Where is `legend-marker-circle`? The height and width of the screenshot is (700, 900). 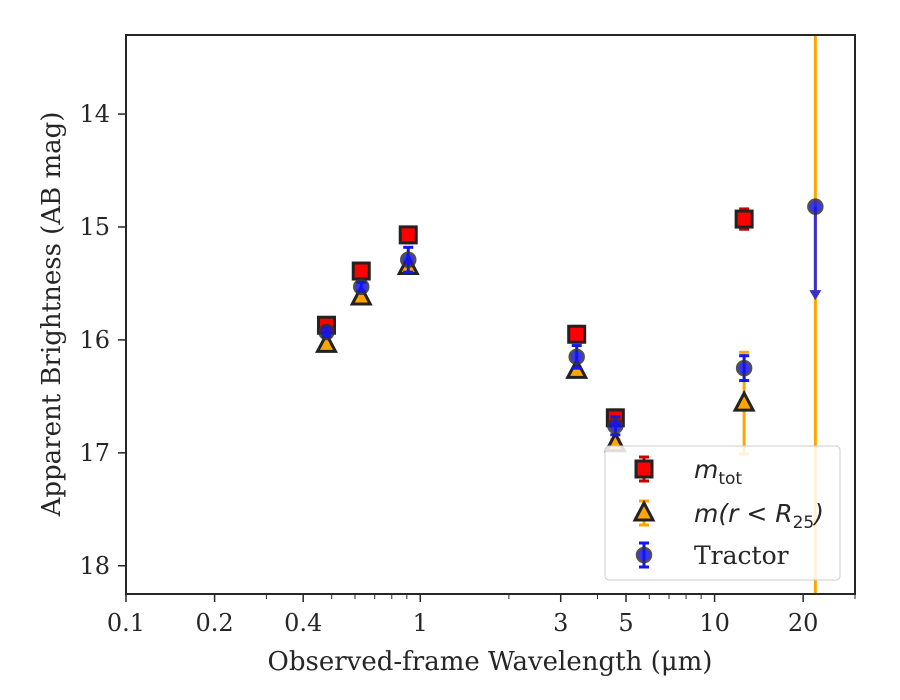 legend-marker-circle is located at coordinates (644, 555).